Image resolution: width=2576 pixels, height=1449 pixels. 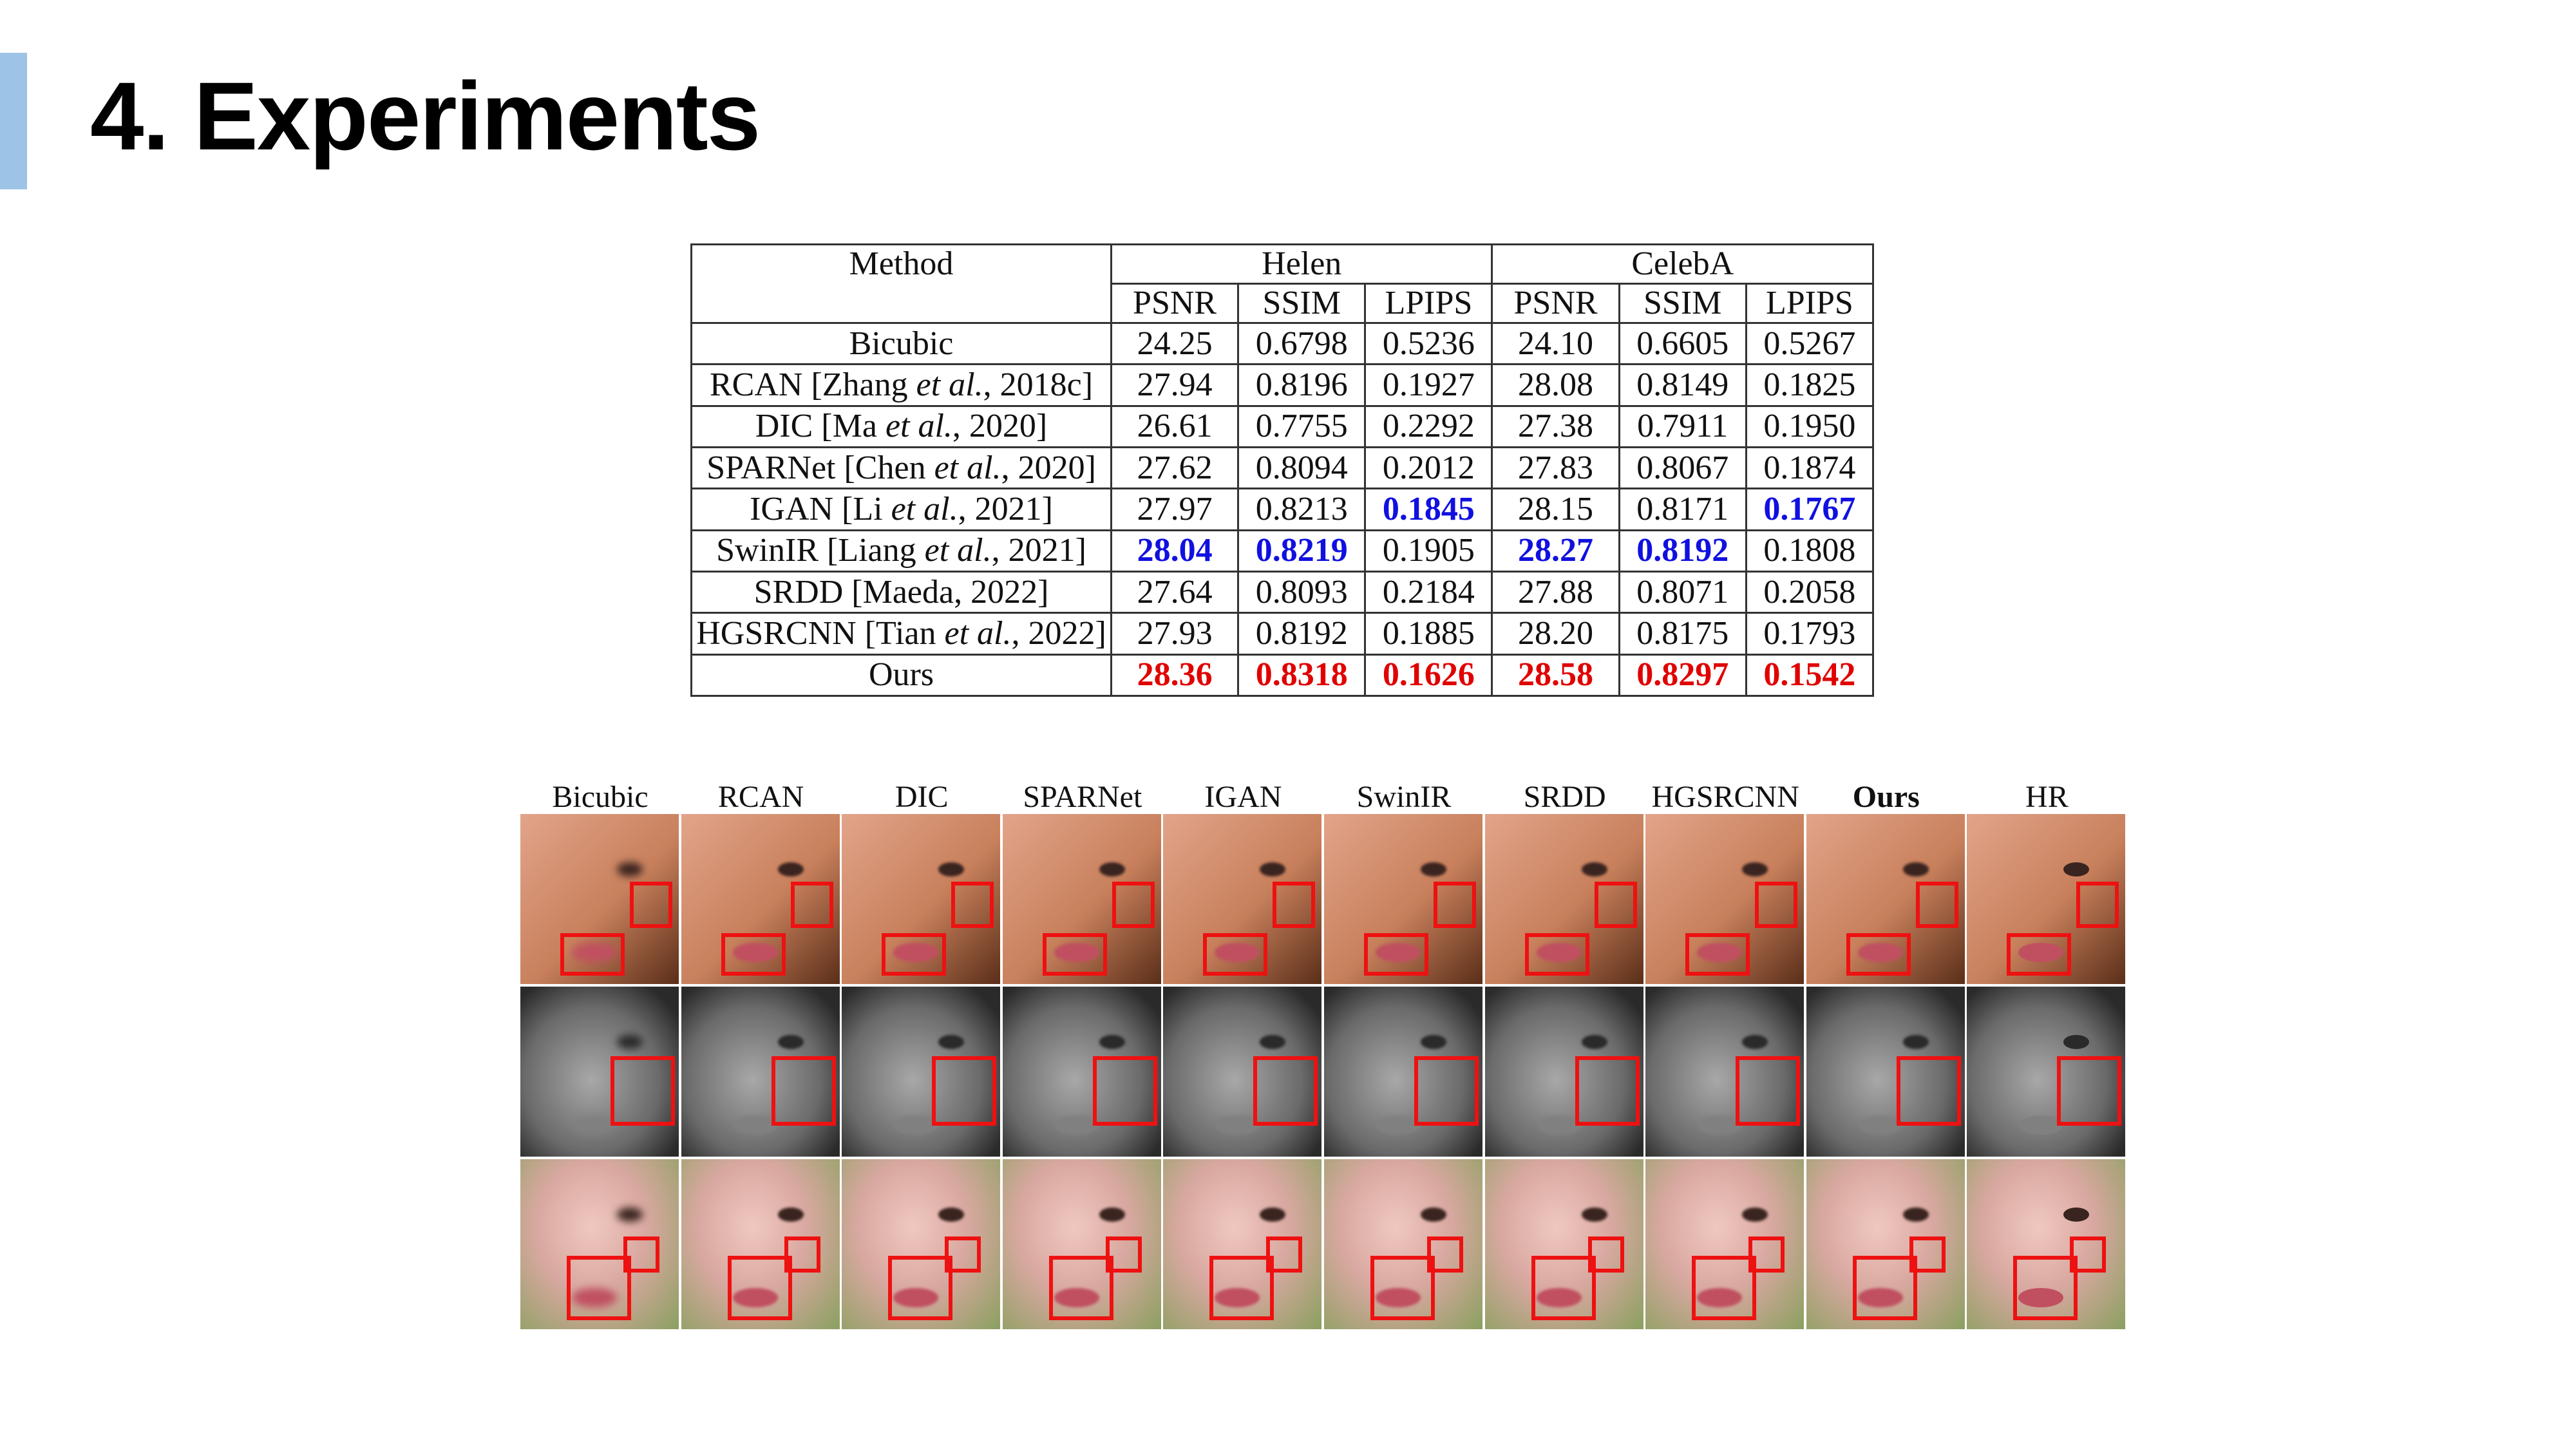 I want to click on metric-value-cell: 0.2184, so click(x=1428, y=592).